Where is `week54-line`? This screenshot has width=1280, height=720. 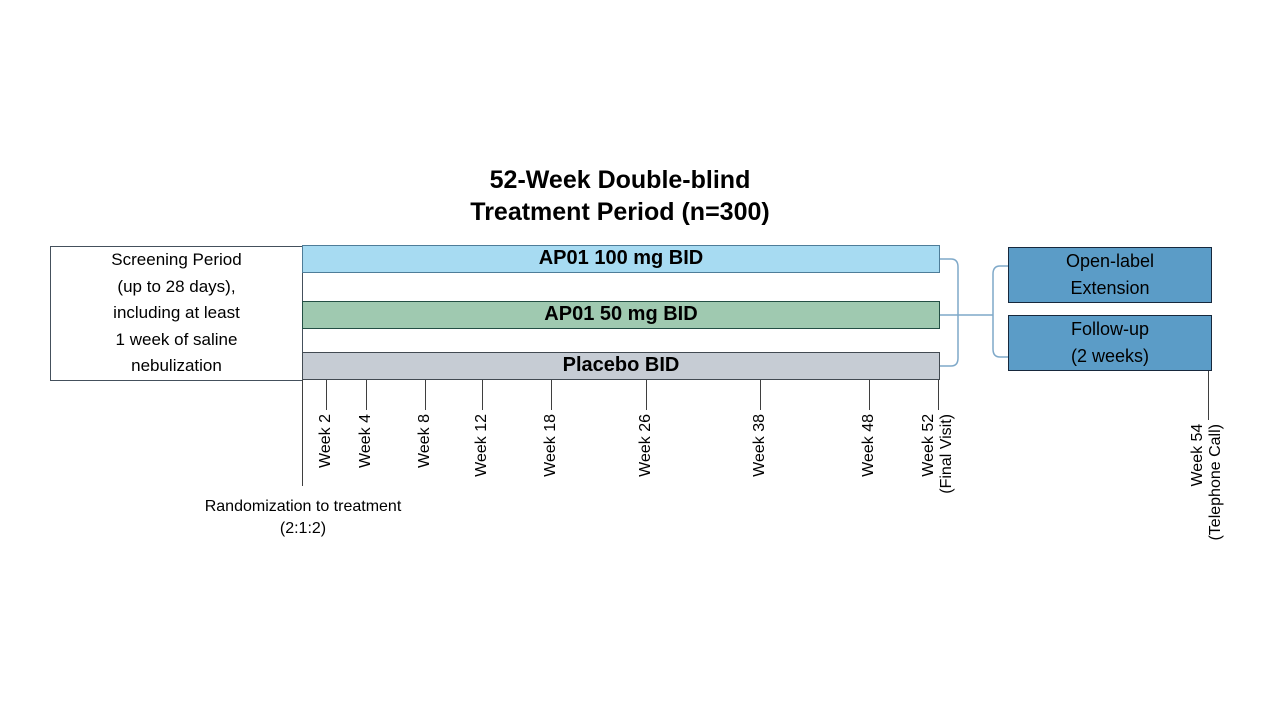 week54-line is located at coordinates (1208, 395).